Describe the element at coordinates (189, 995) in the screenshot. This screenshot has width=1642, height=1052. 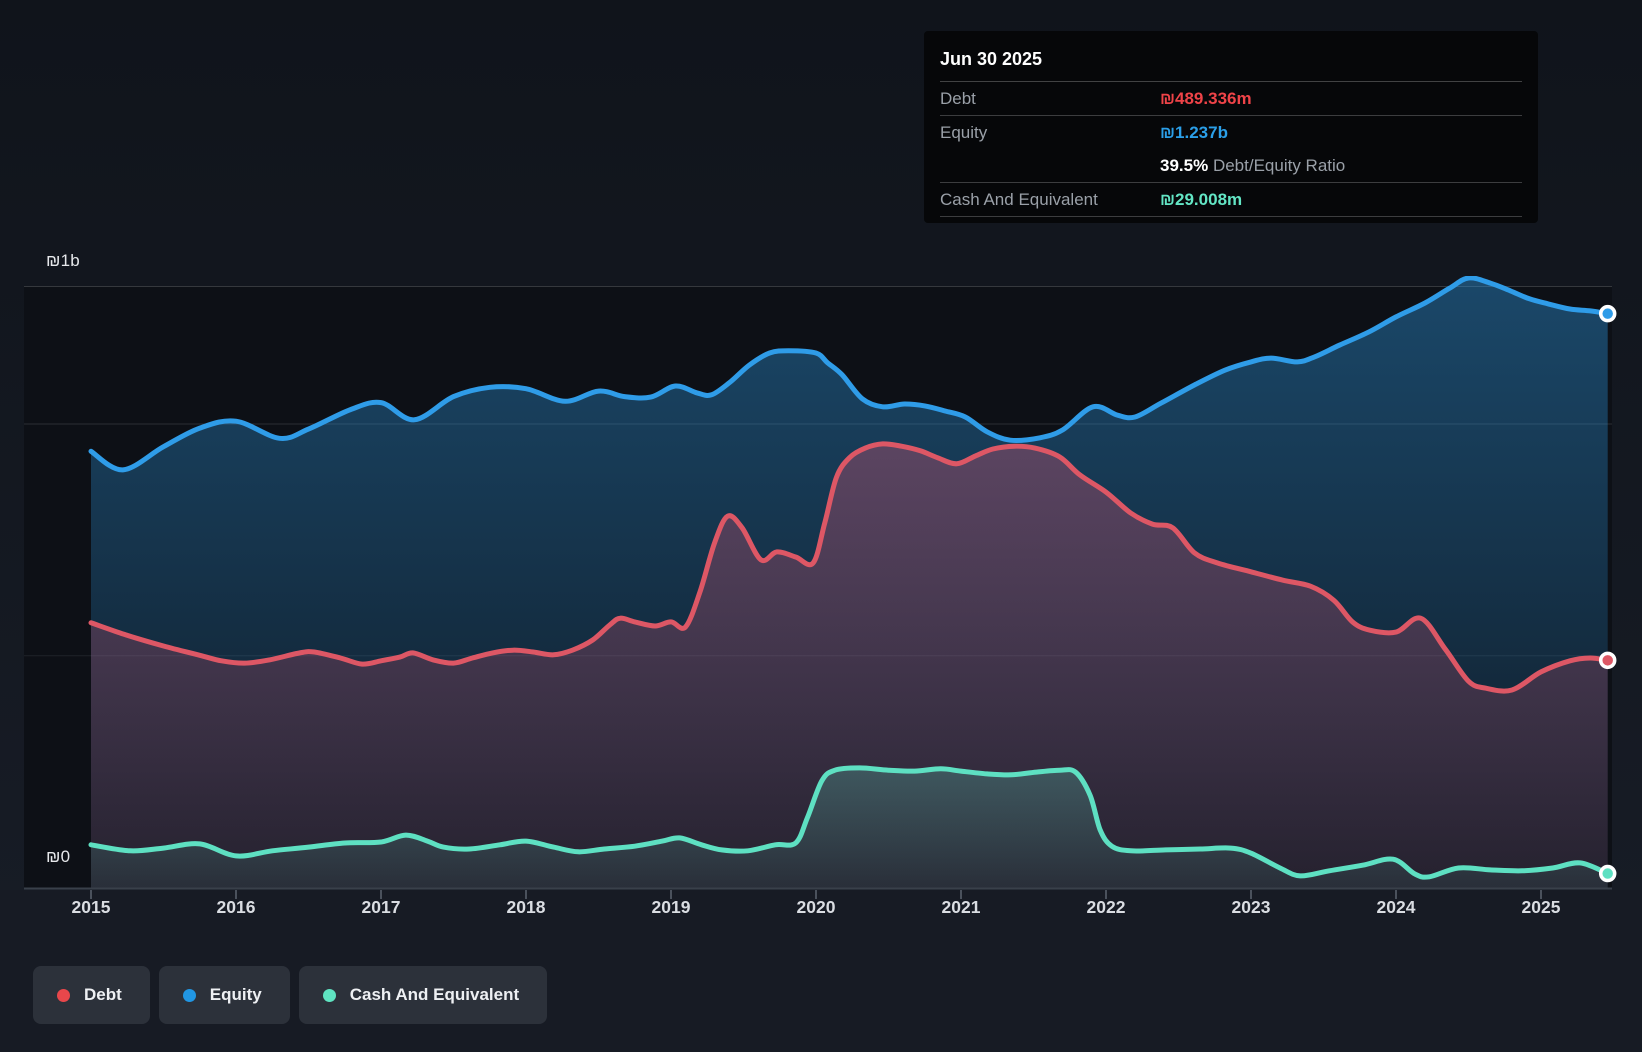
I see `equity-legend-dot` at that location.